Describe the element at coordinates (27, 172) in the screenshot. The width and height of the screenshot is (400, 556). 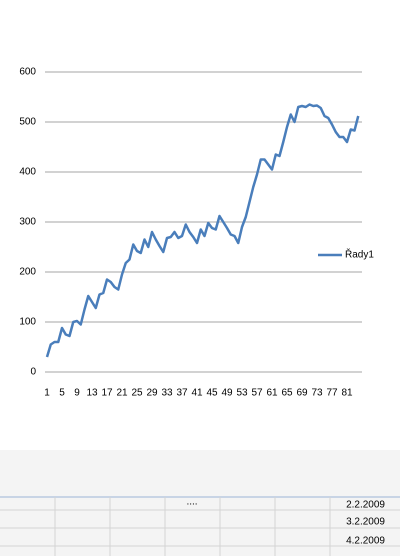
I see `y-tick-label: 400` at that location.